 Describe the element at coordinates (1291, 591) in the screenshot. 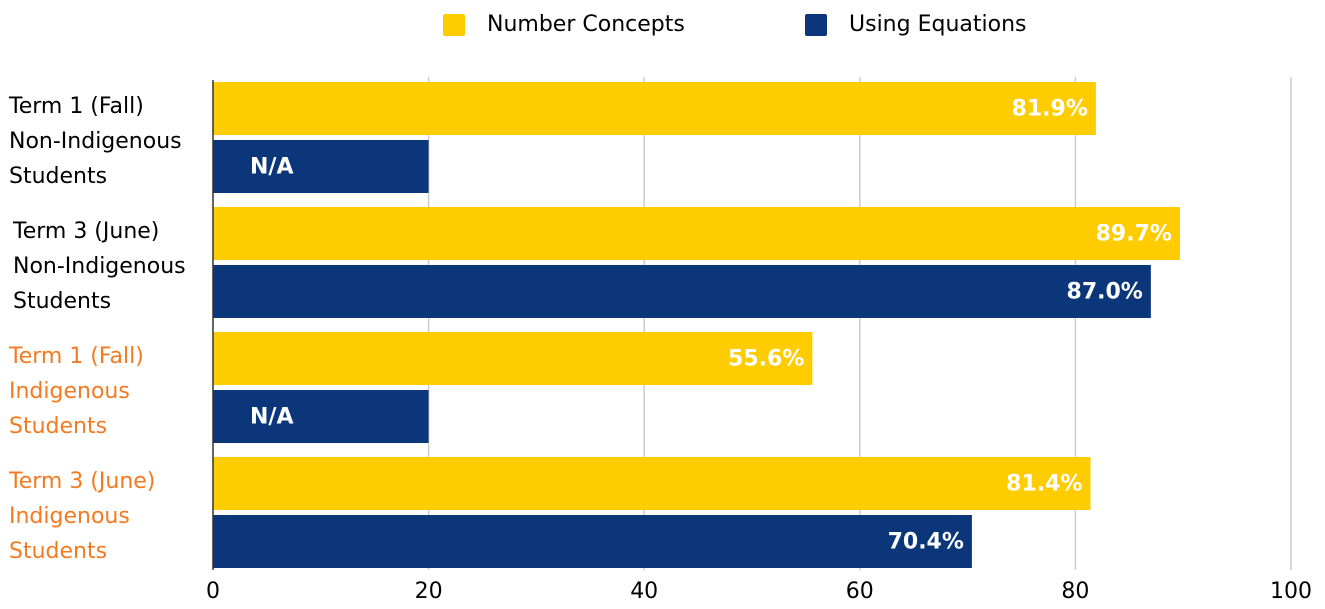

I see `x-tick-label: 100` at that location.